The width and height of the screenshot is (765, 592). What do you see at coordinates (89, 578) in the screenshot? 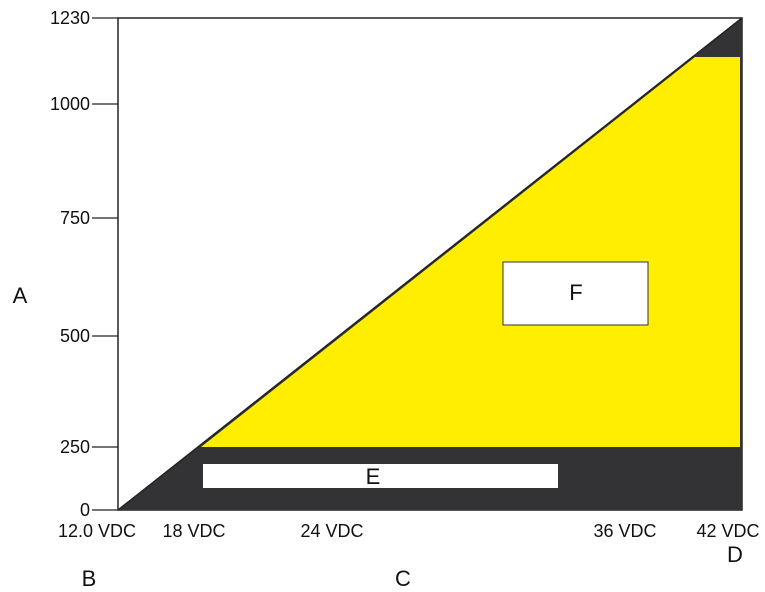
I see `origin-corner-label: B` at bounding box center [89, 578].